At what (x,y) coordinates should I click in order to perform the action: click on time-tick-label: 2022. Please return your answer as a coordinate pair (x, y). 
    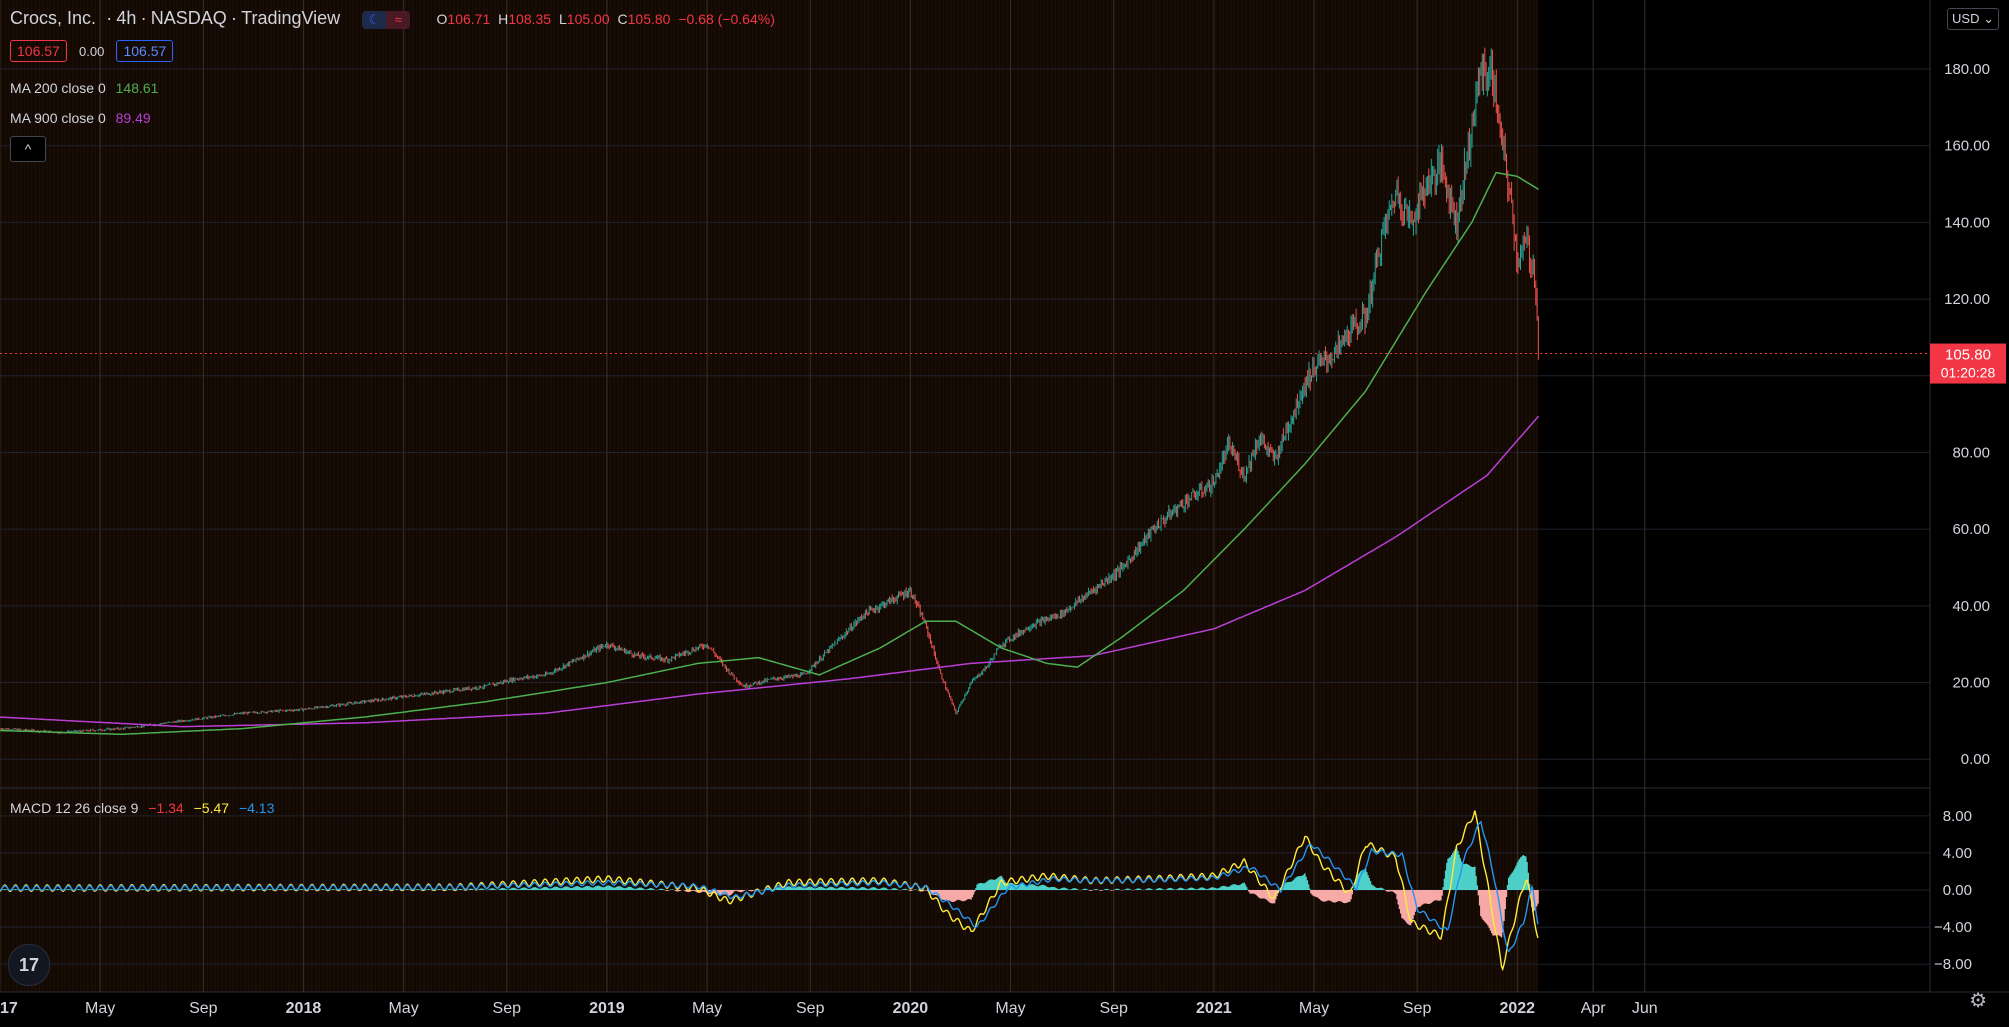
    Looking at the image, I should click on (1517, 1008).